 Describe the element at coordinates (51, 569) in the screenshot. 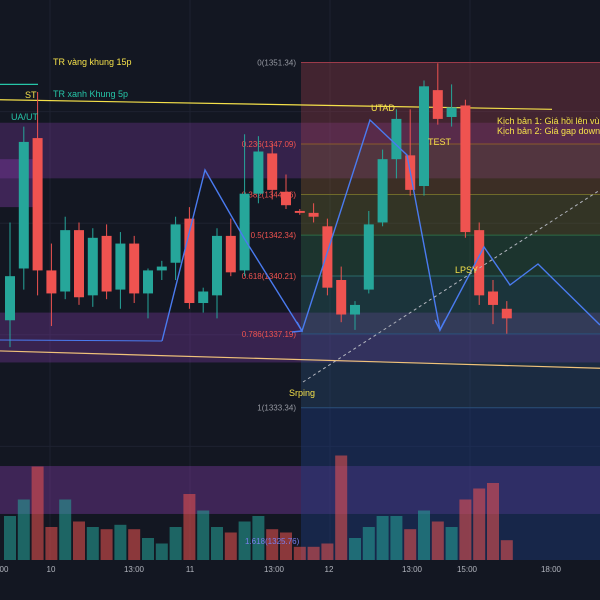

I see `x-tick-label: 10` at that location.